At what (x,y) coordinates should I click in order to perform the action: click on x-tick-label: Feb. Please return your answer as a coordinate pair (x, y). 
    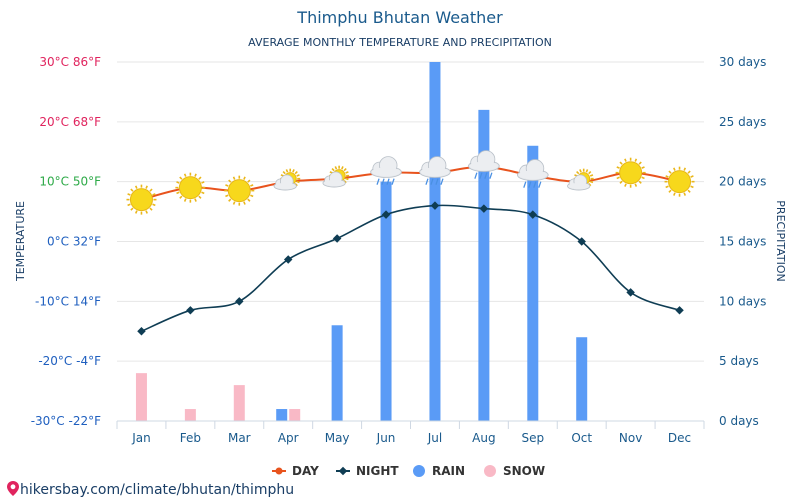
    Looking at the image, I should click on (190, 438).